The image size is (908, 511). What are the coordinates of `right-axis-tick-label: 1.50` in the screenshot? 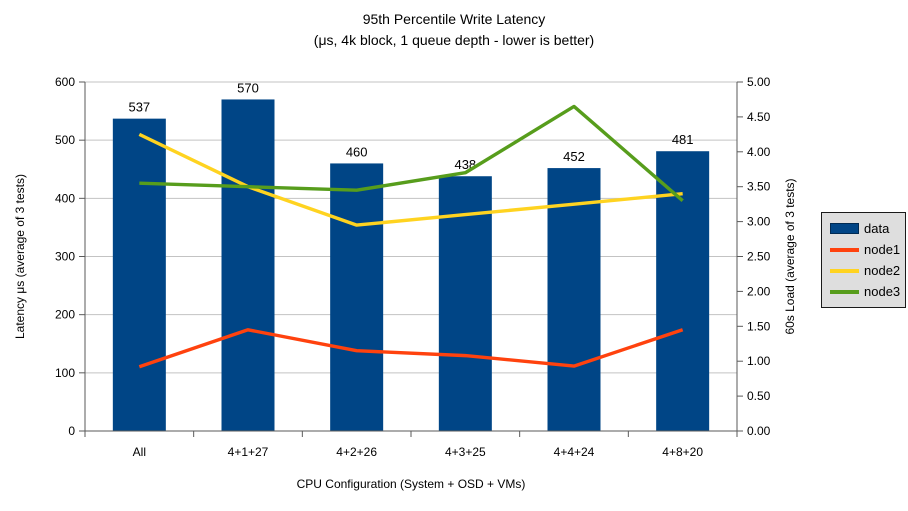 It's located at (759, 326).